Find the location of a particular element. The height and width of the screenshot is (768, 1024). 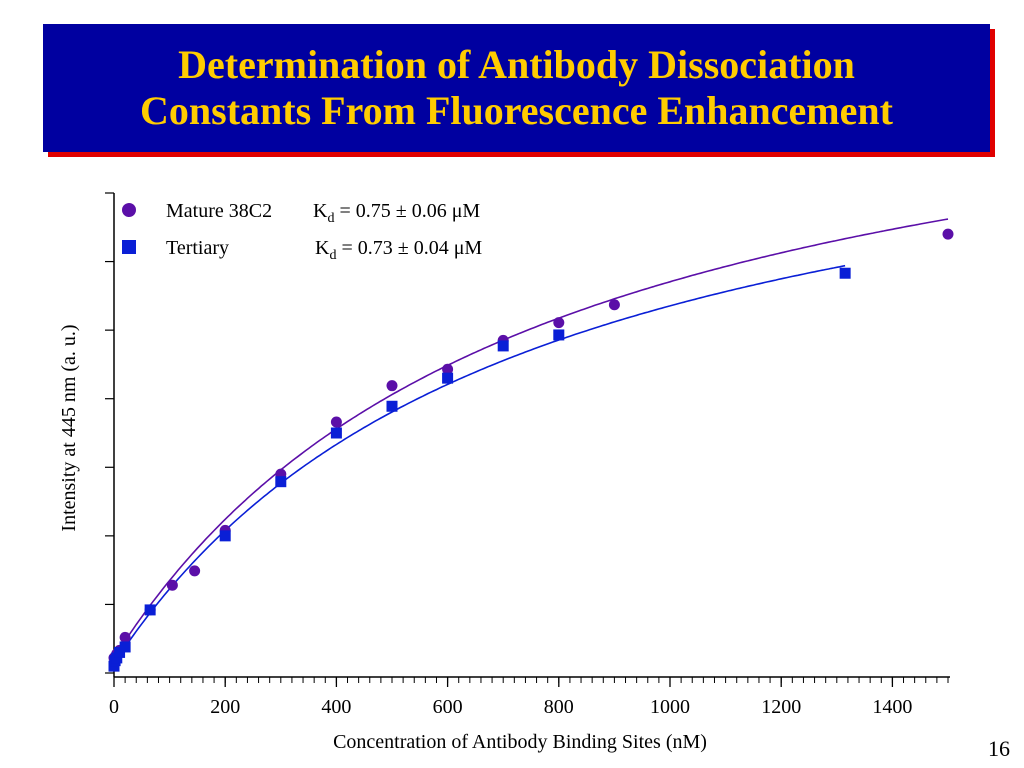

legend-square-marker is located at coordinates (129, 247).